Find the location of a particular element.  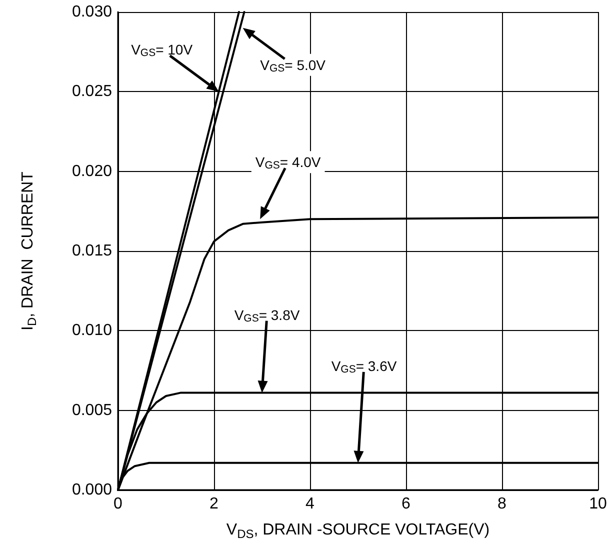

x-tick-label: 8 is located at coordinates (502, 504).